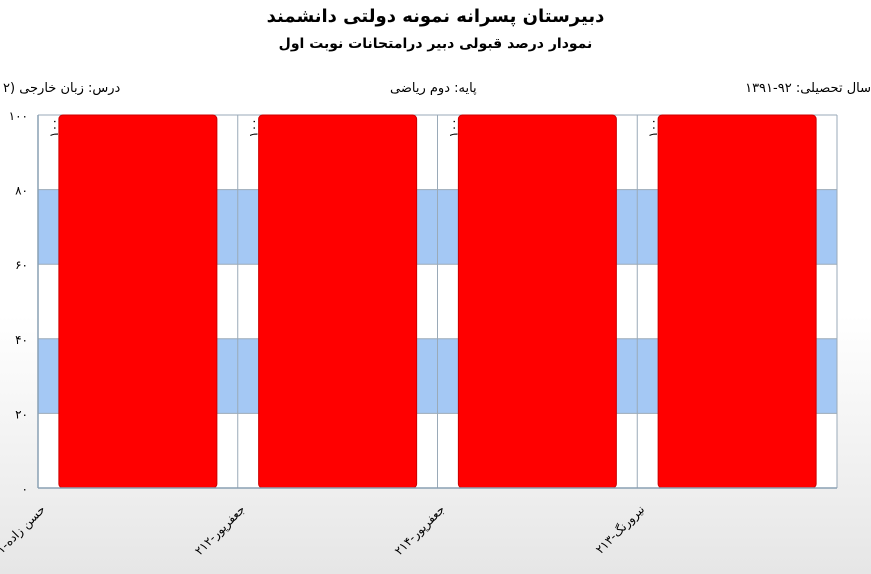 The width and height of the screenshot is (871, 574). What do you see at coordinates (21, 340) in the screenshot?
I see `y-tick-label: ۴۰` at bounding box center [21, 340].